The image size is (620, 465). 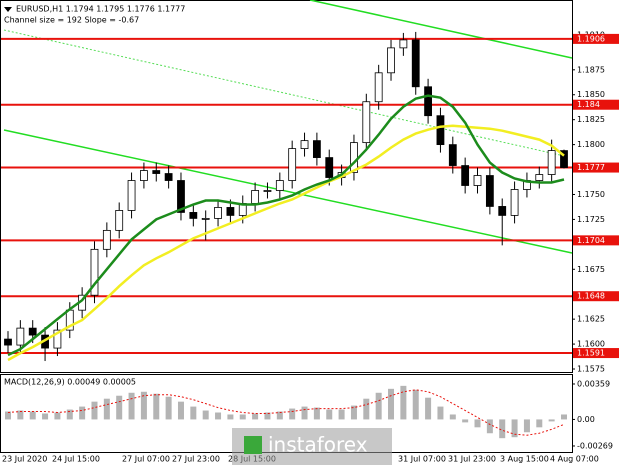 What do you see at coordinates (591, 119) in the screenshot?
I see `y-tick-label: 1.1825` at bounding box center [591, 119].